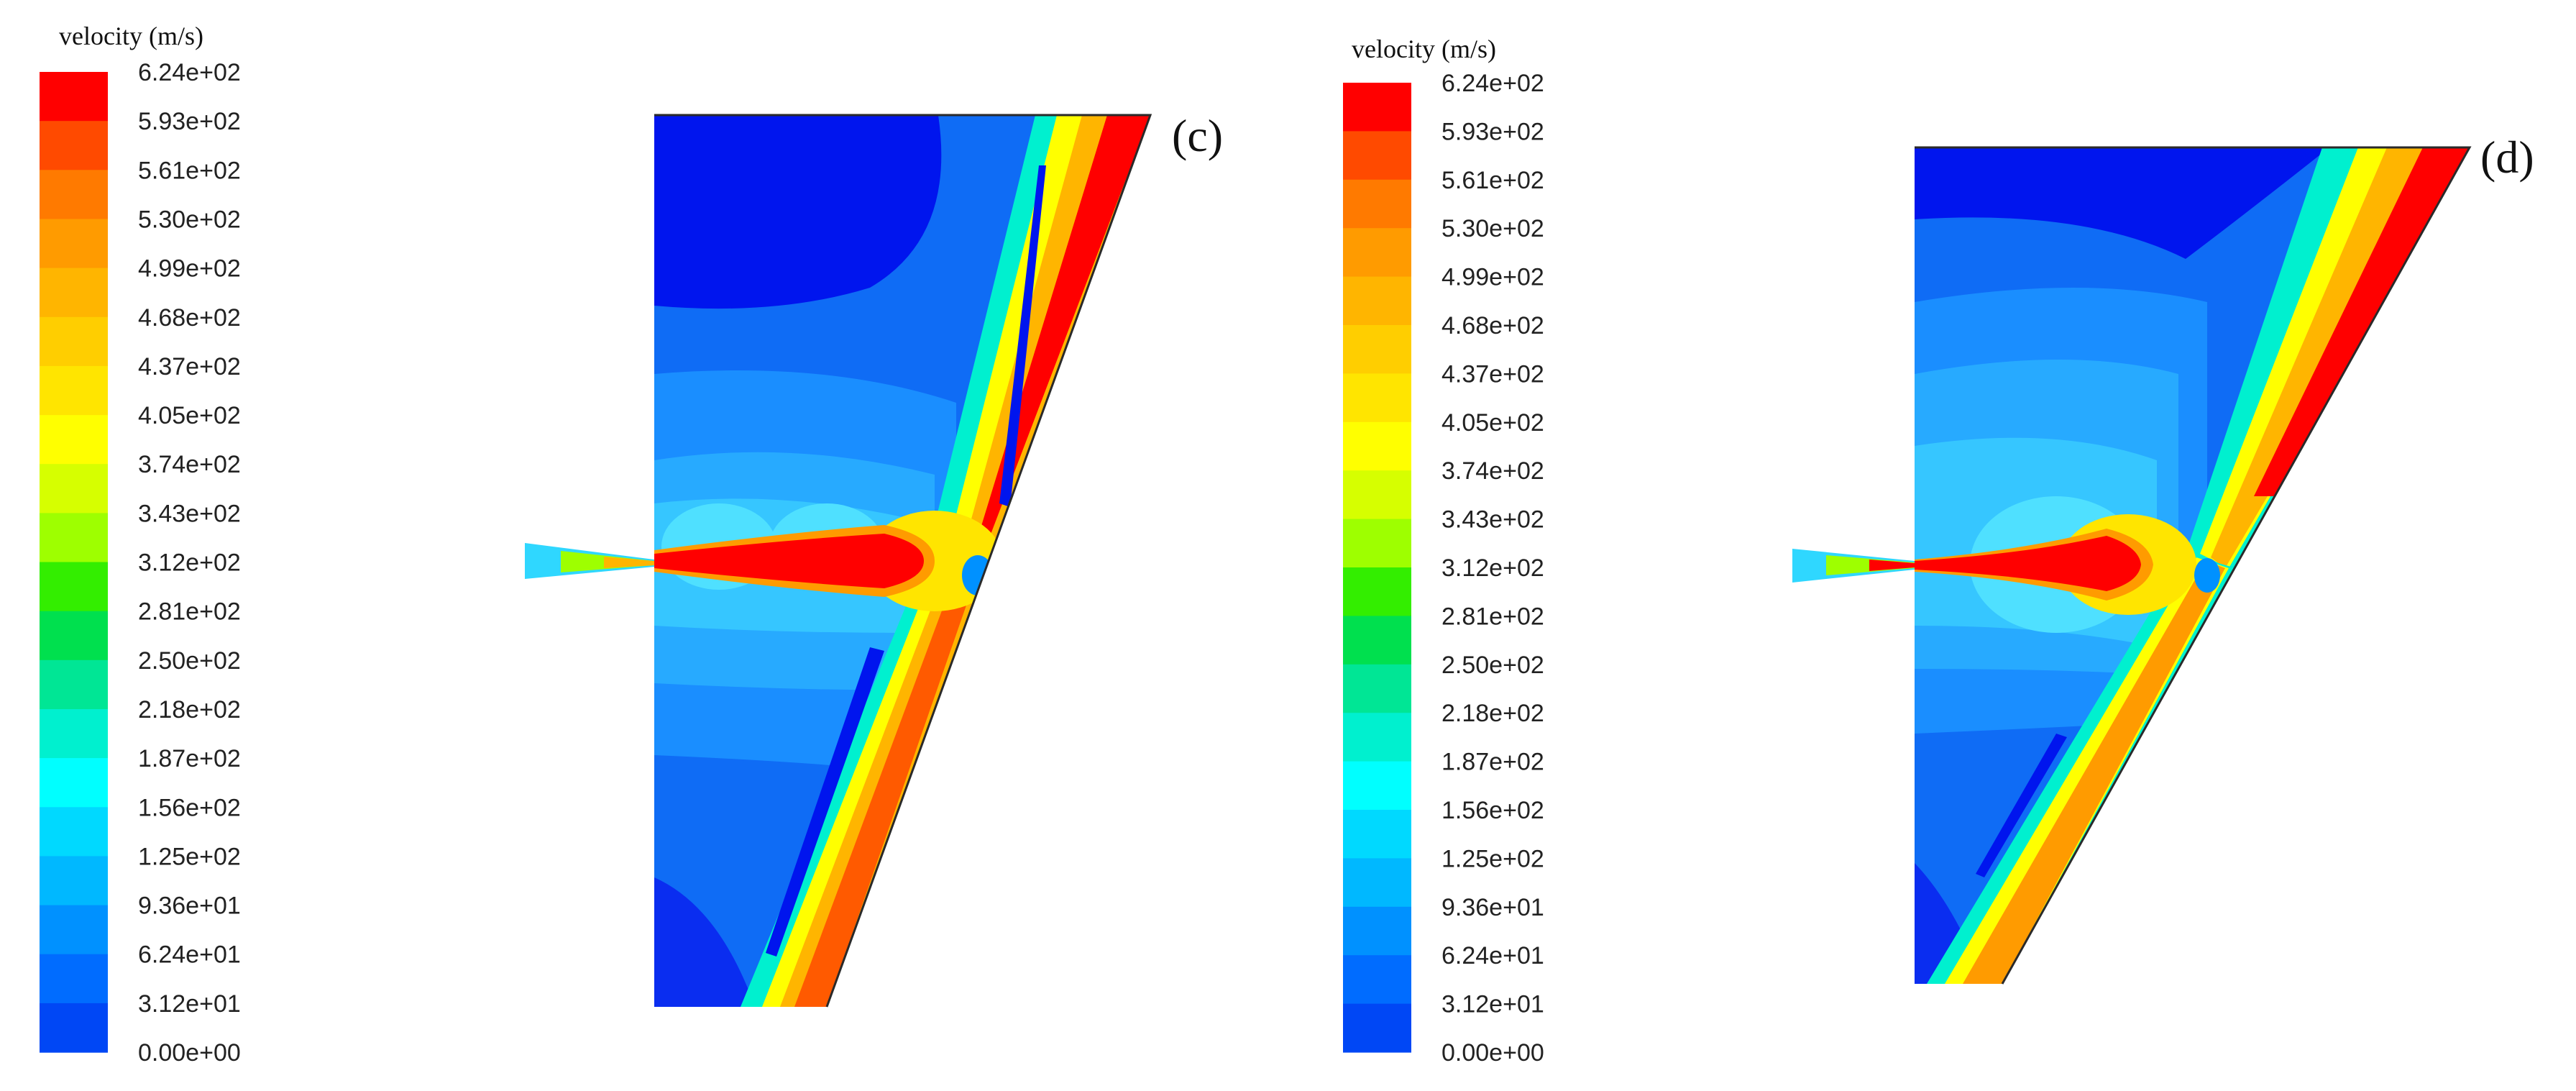  I want to click on legend-left-tick-label: 1.25e+02, so click(189, 857).